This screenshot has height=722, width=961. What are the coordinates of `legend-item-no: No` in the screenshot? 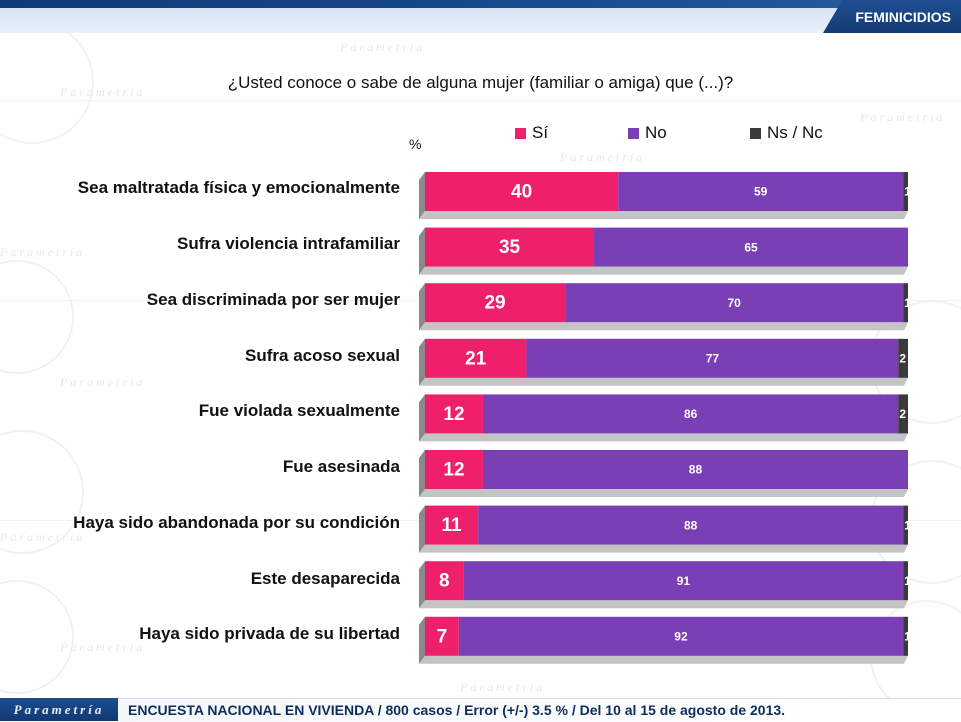 It's located at (647, 133).